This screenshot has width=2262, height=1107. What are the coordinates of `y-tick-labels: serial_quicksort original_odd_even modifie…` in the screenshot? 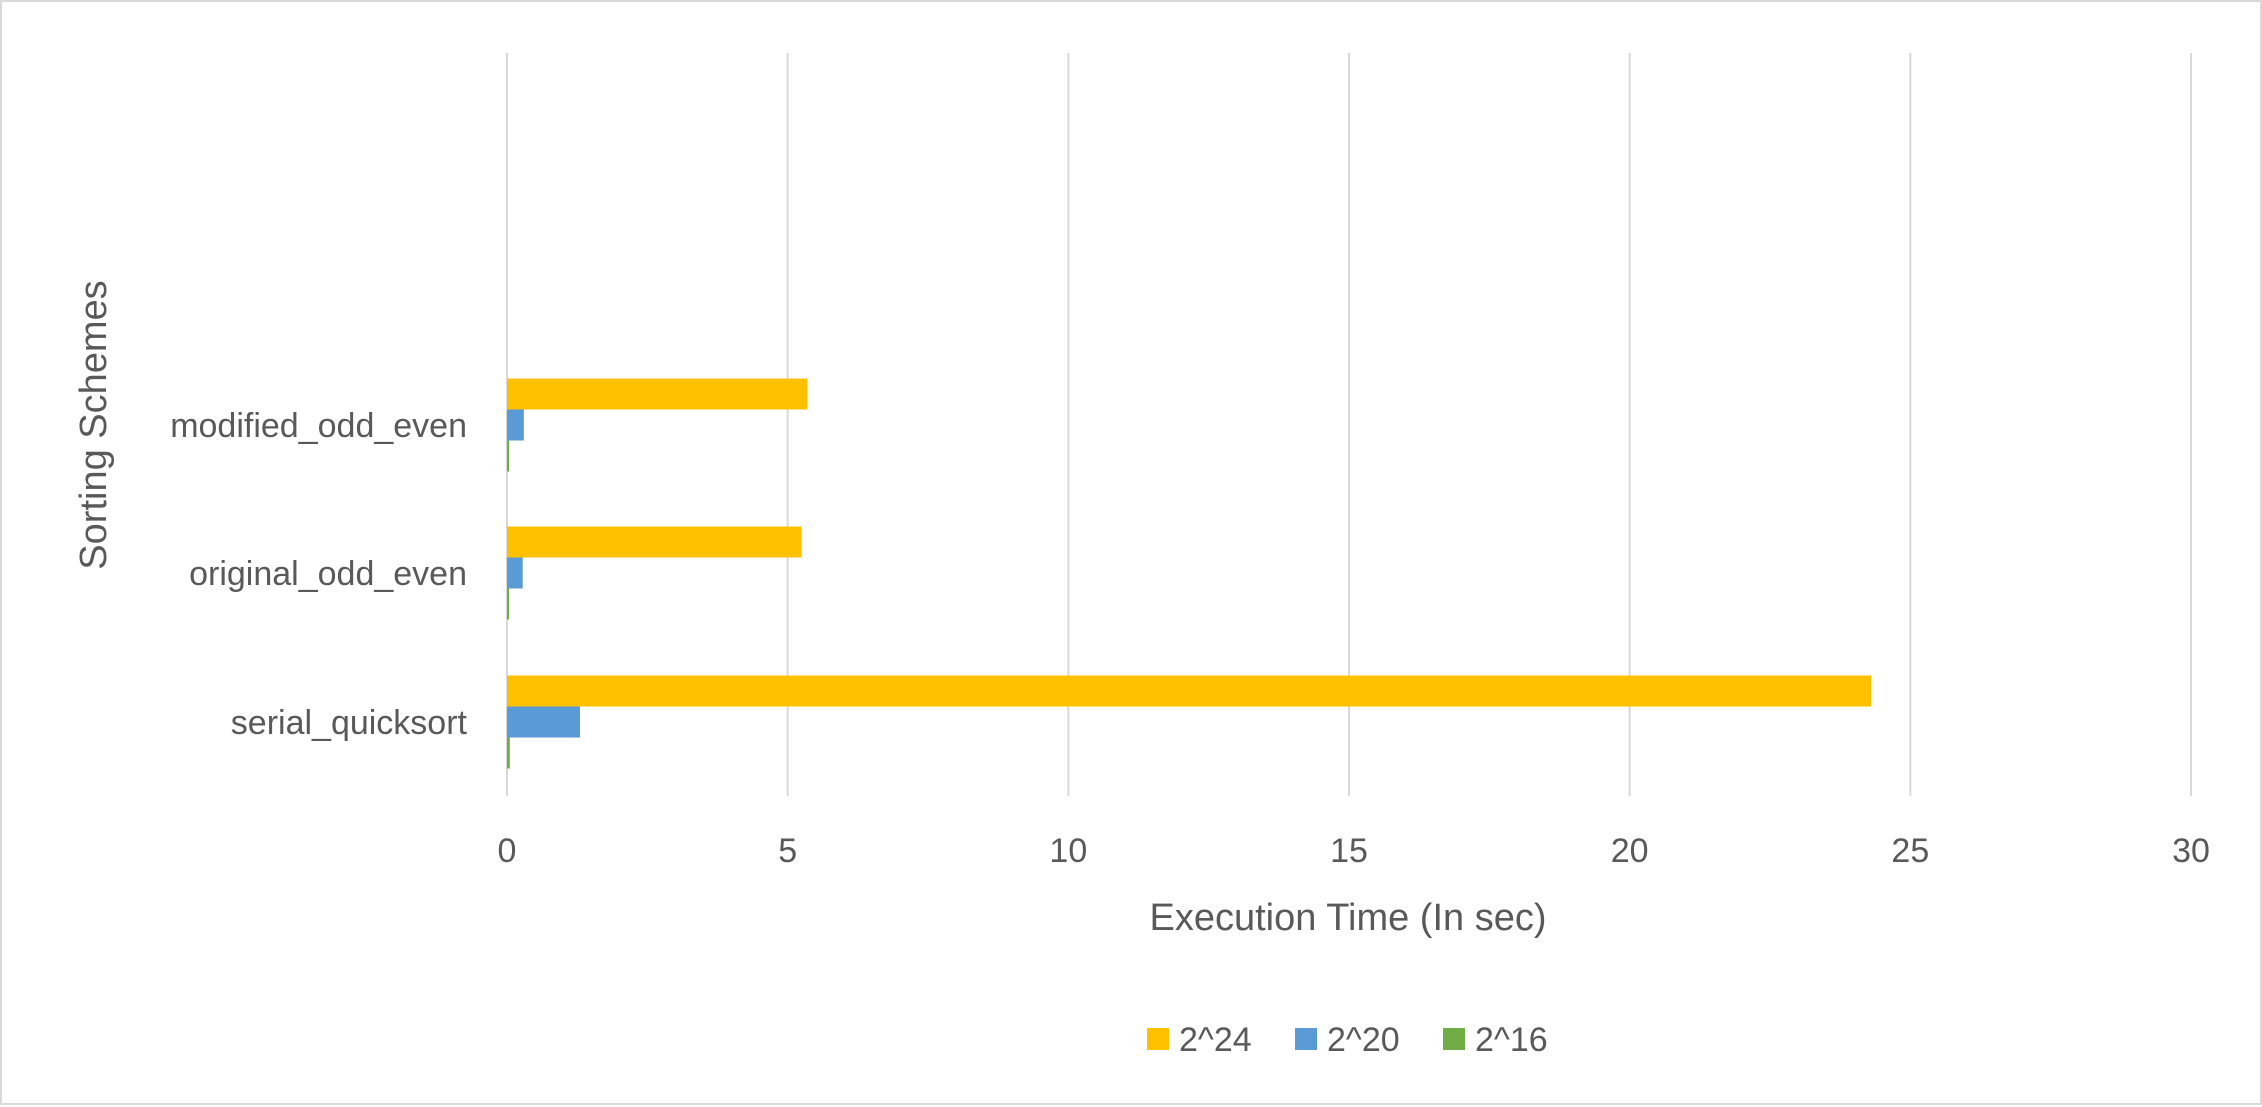 It's located at (318, 574).